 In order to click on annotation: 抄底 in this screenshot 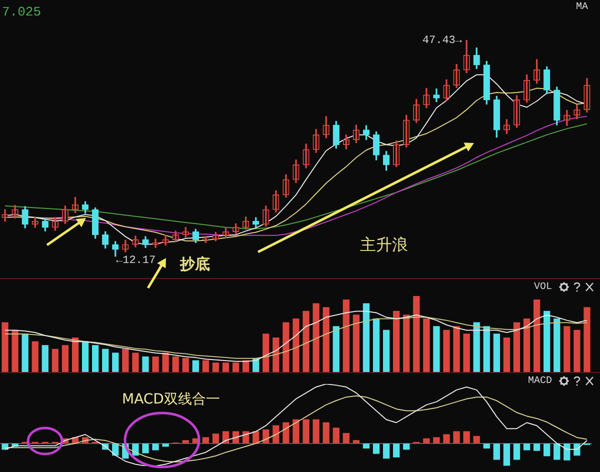, I will do `click(194, 263)`.